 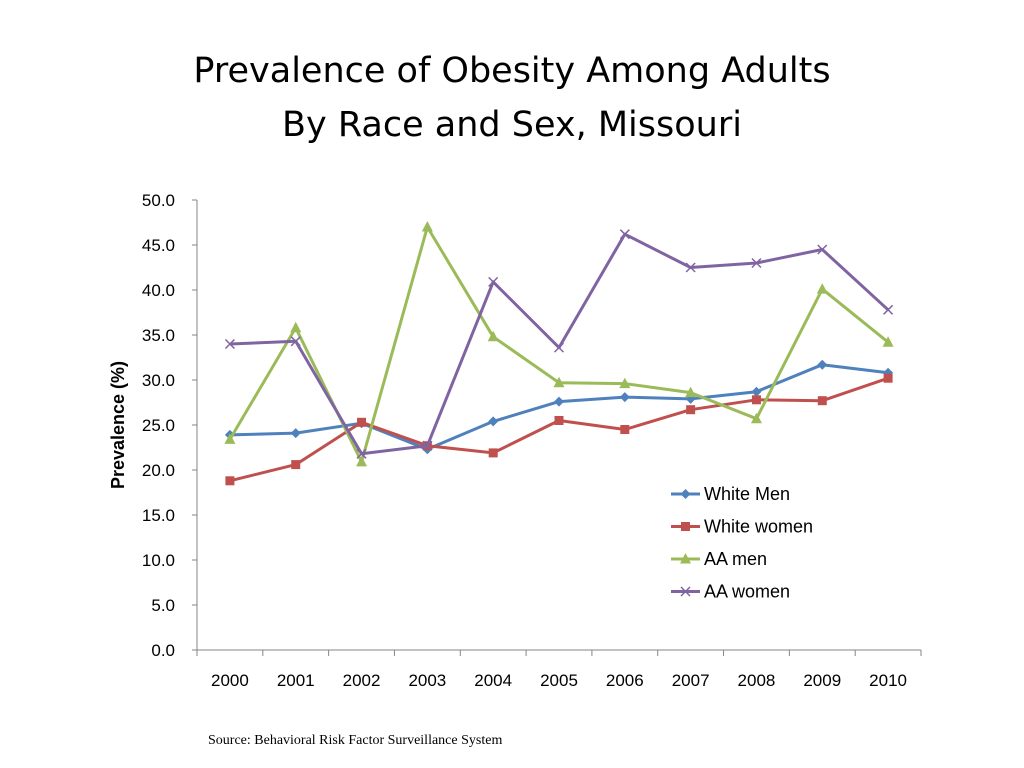 I want to click on x-tick-label: 2004, so click(x=493, y=680).